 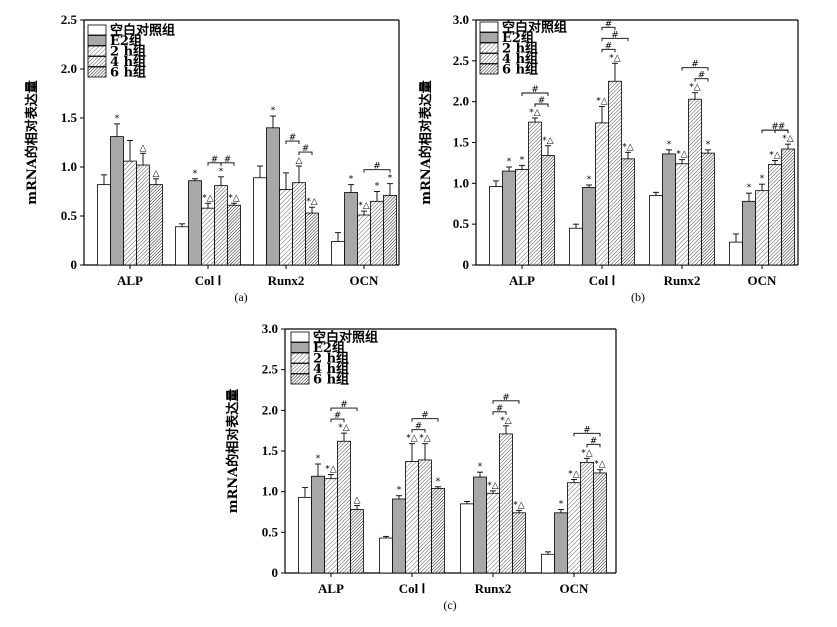 I want to click on panel-label: (a), so click(x=240, y=297).